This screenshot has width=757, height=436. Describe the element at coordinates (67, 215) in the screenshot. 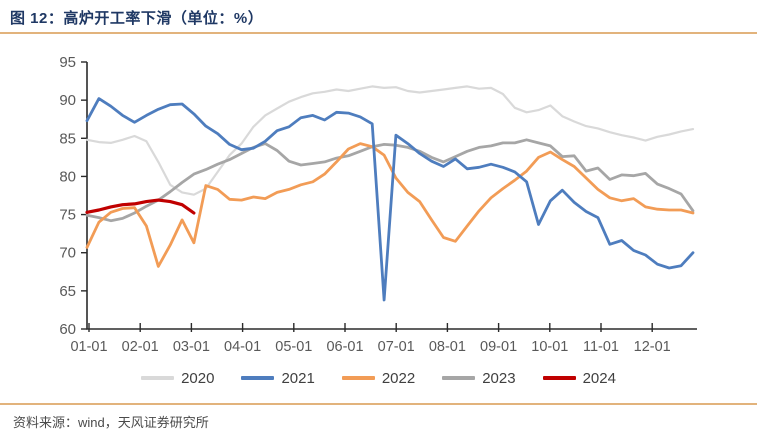

I see `y-axis-tick-label: 75` at that location.